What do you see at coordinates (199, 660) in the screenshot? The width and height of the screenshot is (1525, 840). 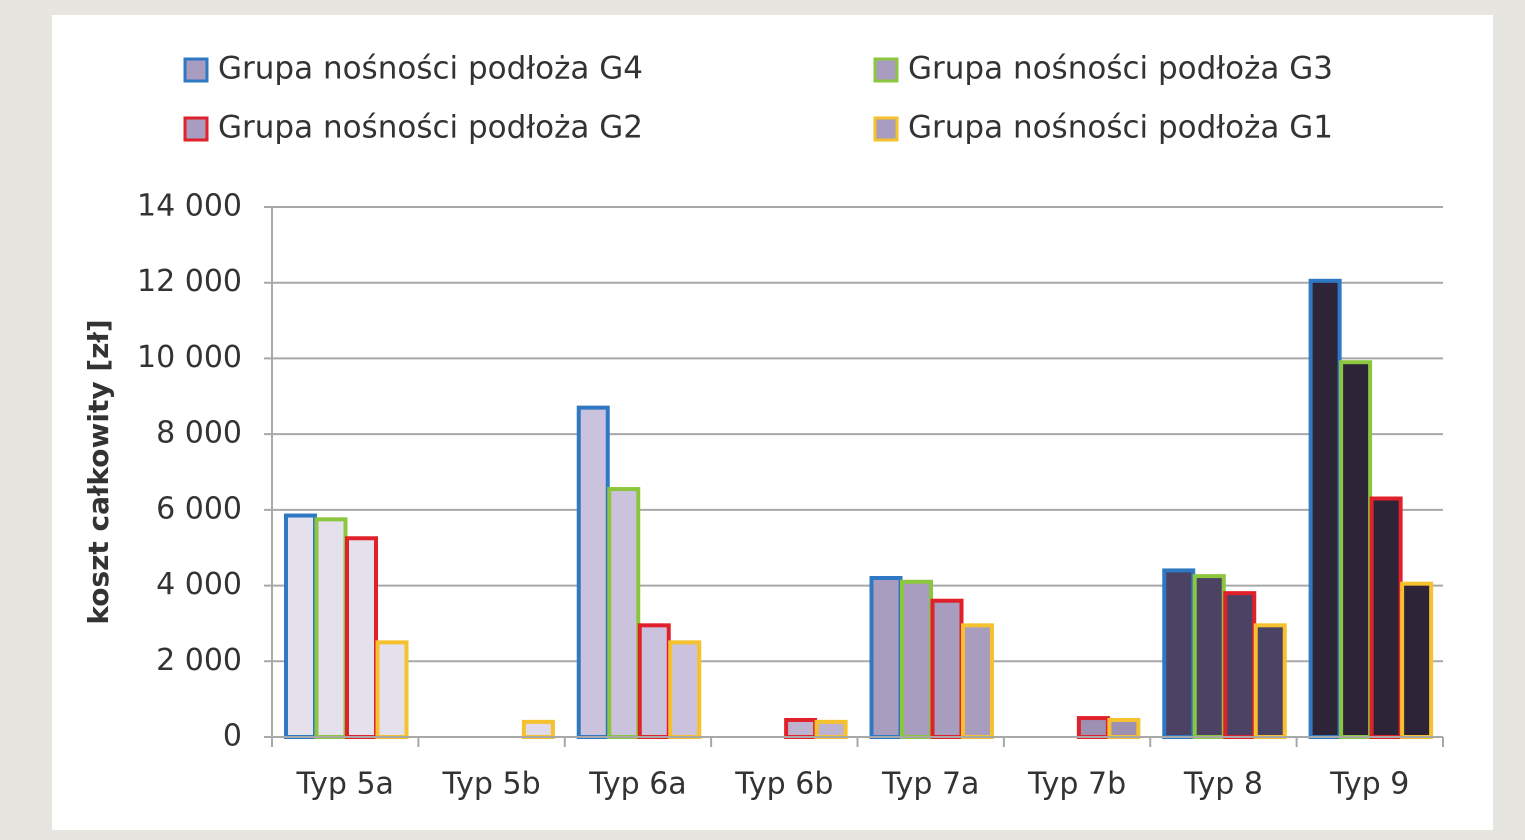 I see `y-tick-label: 2 000` at bounding box center [199, 660].